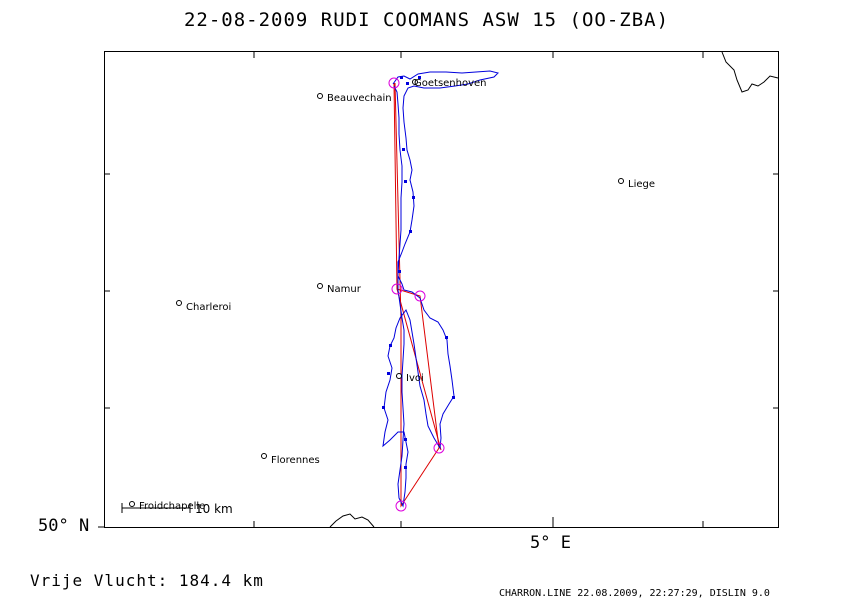  I want to click on track-fixes, so click(418, 272).